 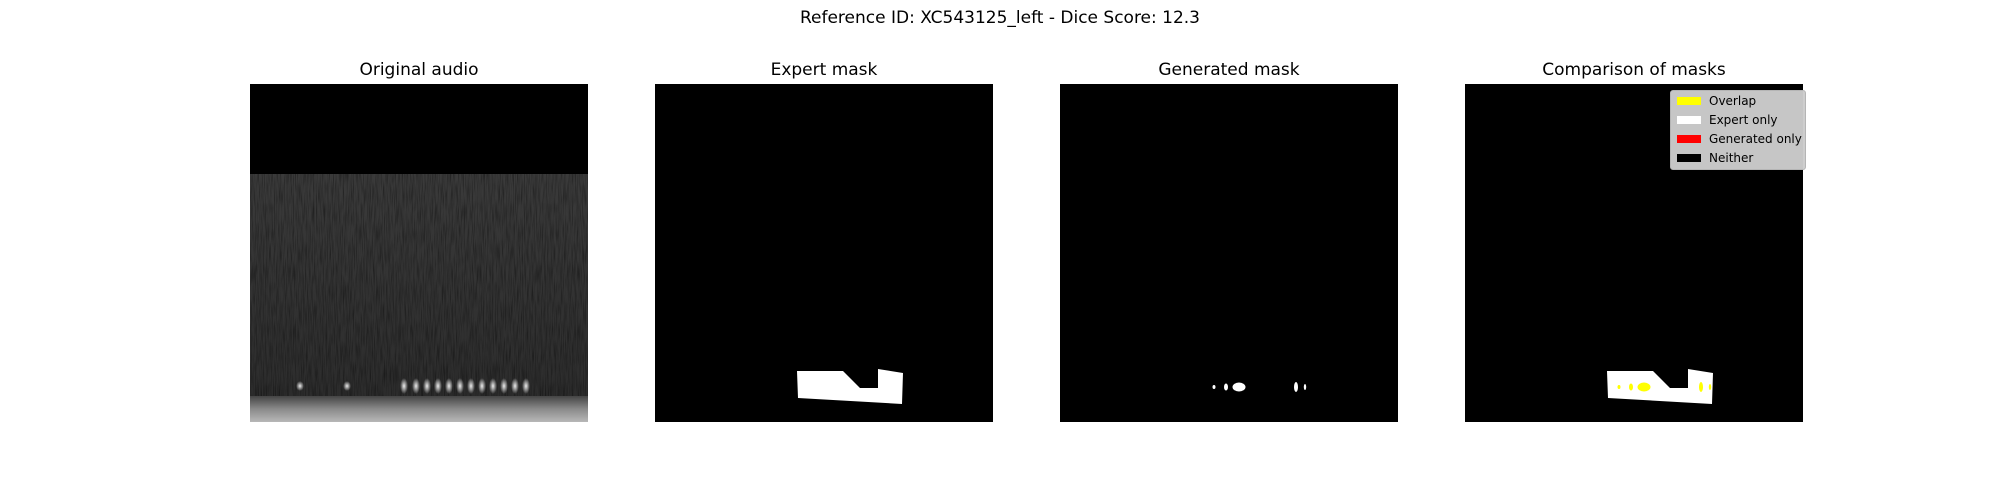 I want to click on legend-swatch-overlap, so click(x=1689, y=101).